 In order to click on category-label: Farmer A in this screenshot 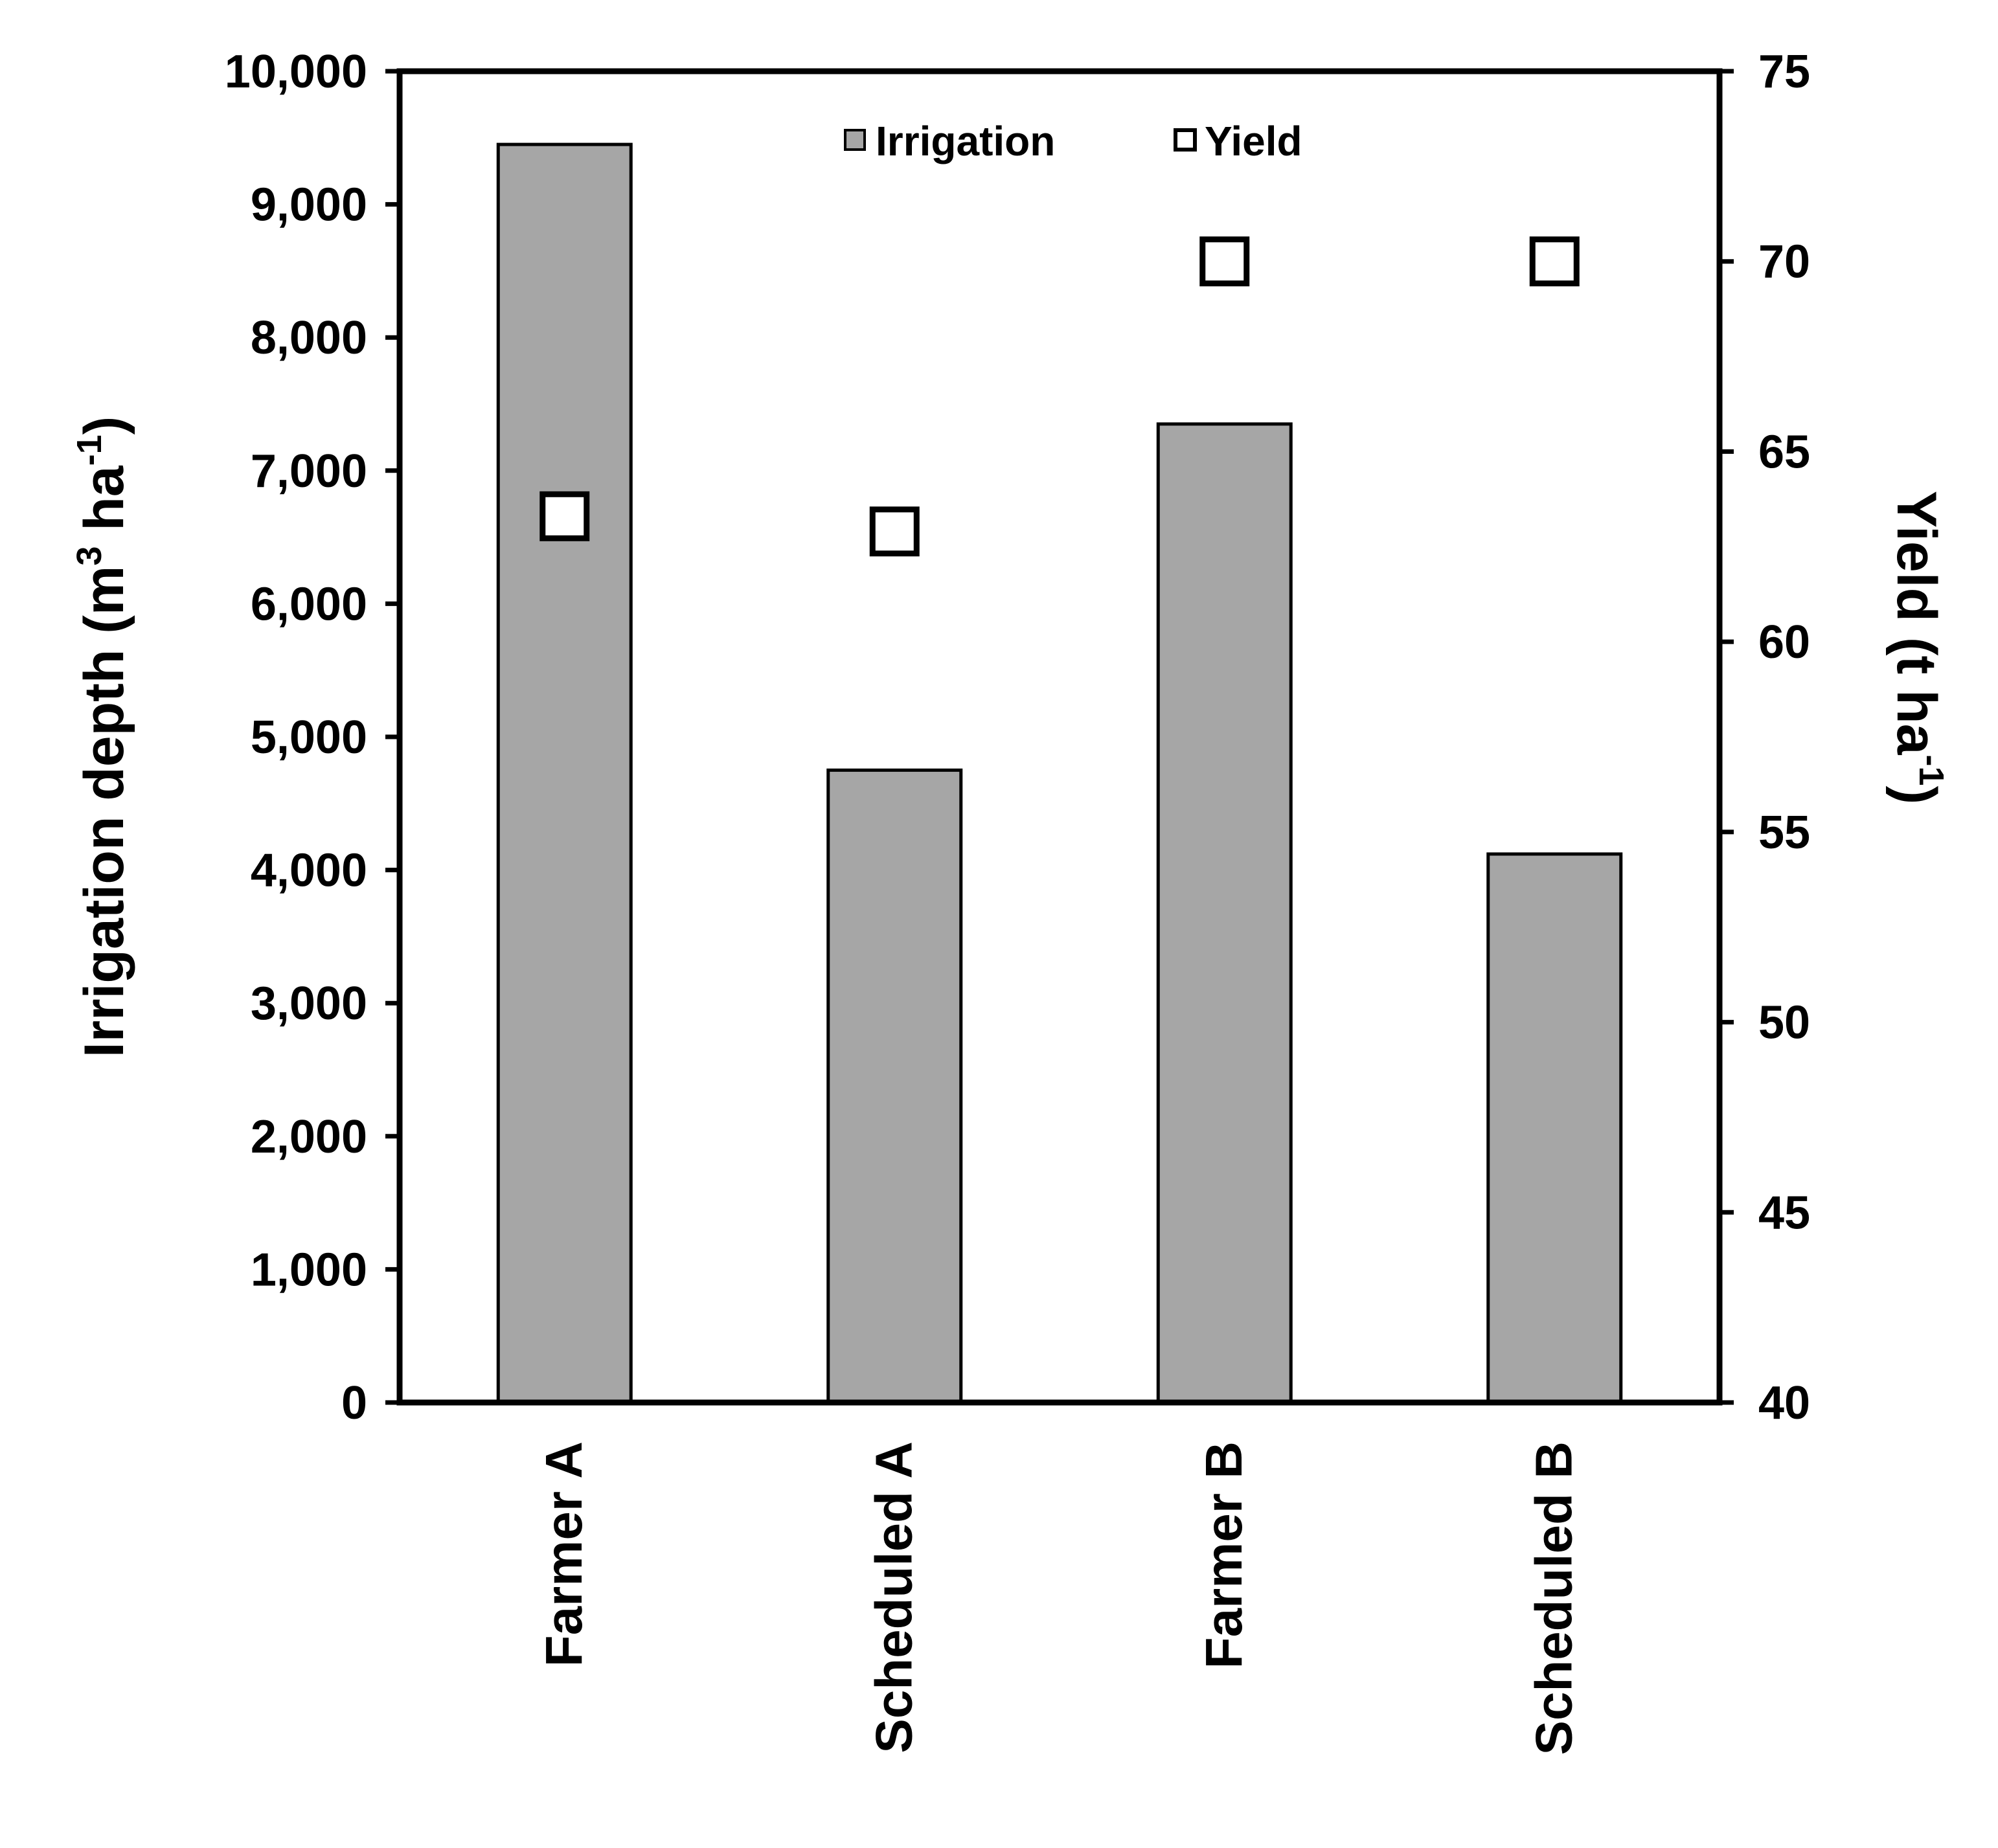, I will do `click(564, 1554)`.